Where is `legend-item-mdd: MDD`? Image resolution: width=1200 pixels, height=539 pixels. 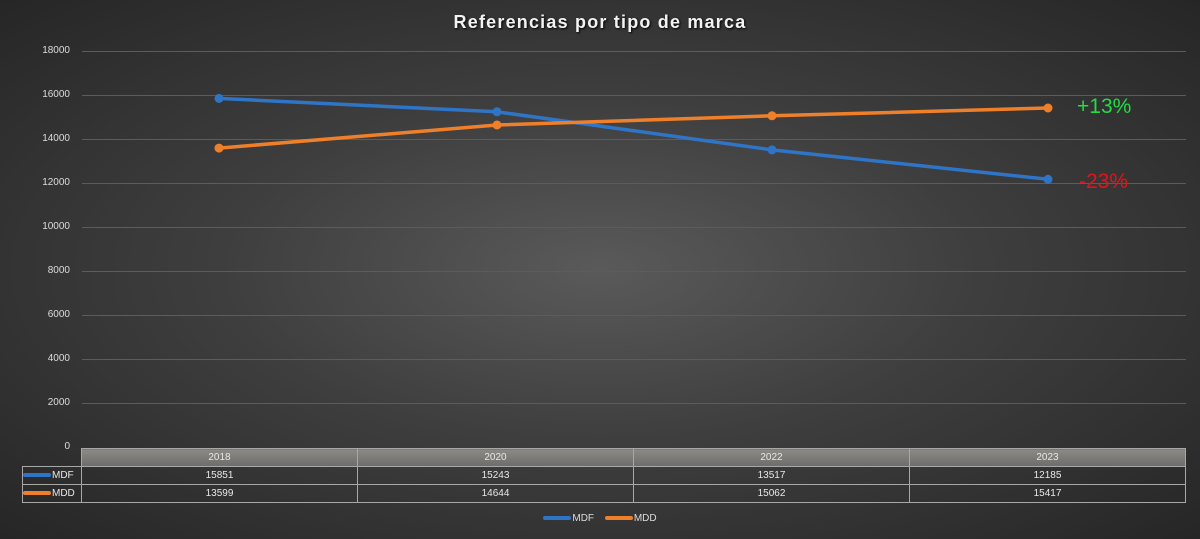
legend-item-mdd: MDD is located at coordinates (630, 518).